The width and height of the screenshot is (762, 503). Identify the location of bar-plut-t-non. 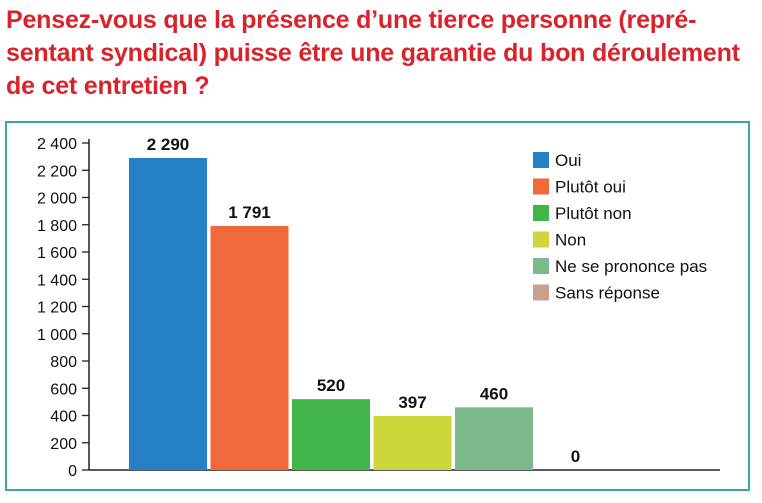
(331, 434).